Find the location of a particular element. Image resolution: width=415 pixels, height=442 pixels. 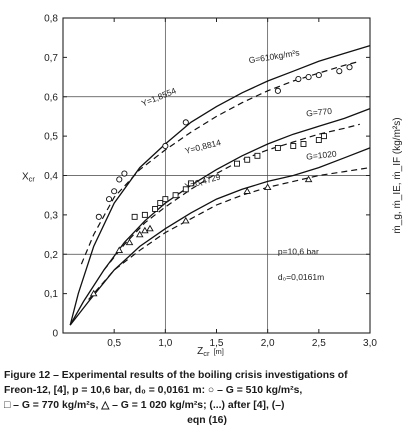

x-axis-label-unit: [m] is located at coordinates (218, 351).